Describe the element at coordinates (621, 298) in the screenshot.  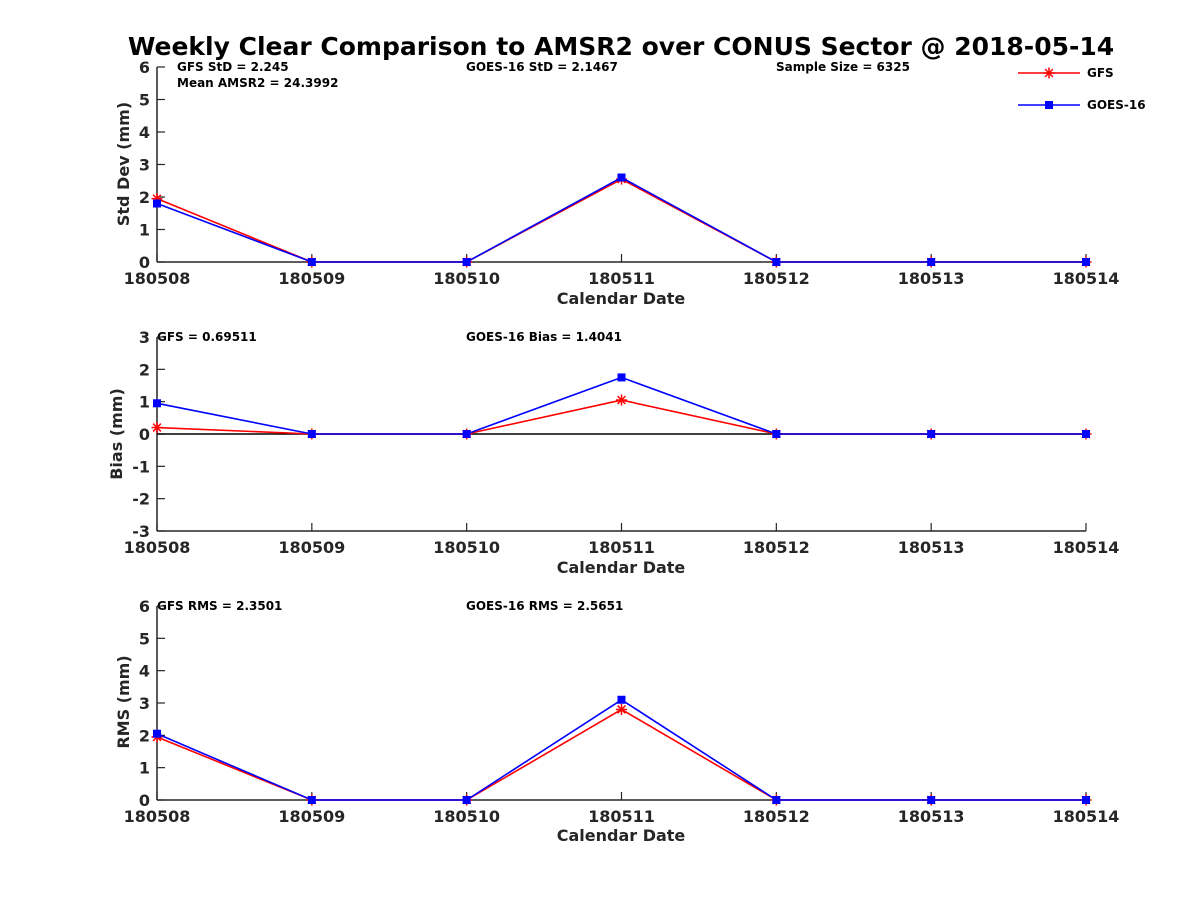
I see `stddev-xlabel: Calendar Date` at that location.